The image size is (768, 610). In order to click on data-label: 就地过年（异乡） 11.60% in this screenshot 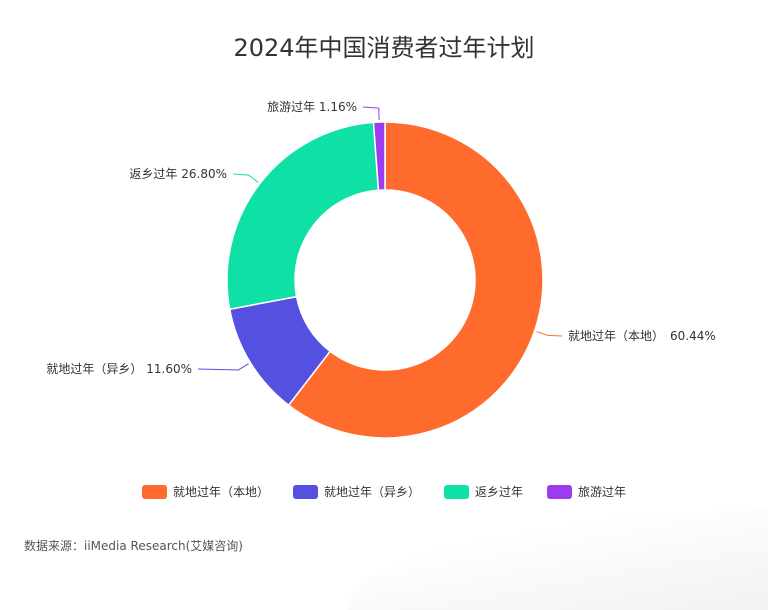, I will do `click(119, 369)`.